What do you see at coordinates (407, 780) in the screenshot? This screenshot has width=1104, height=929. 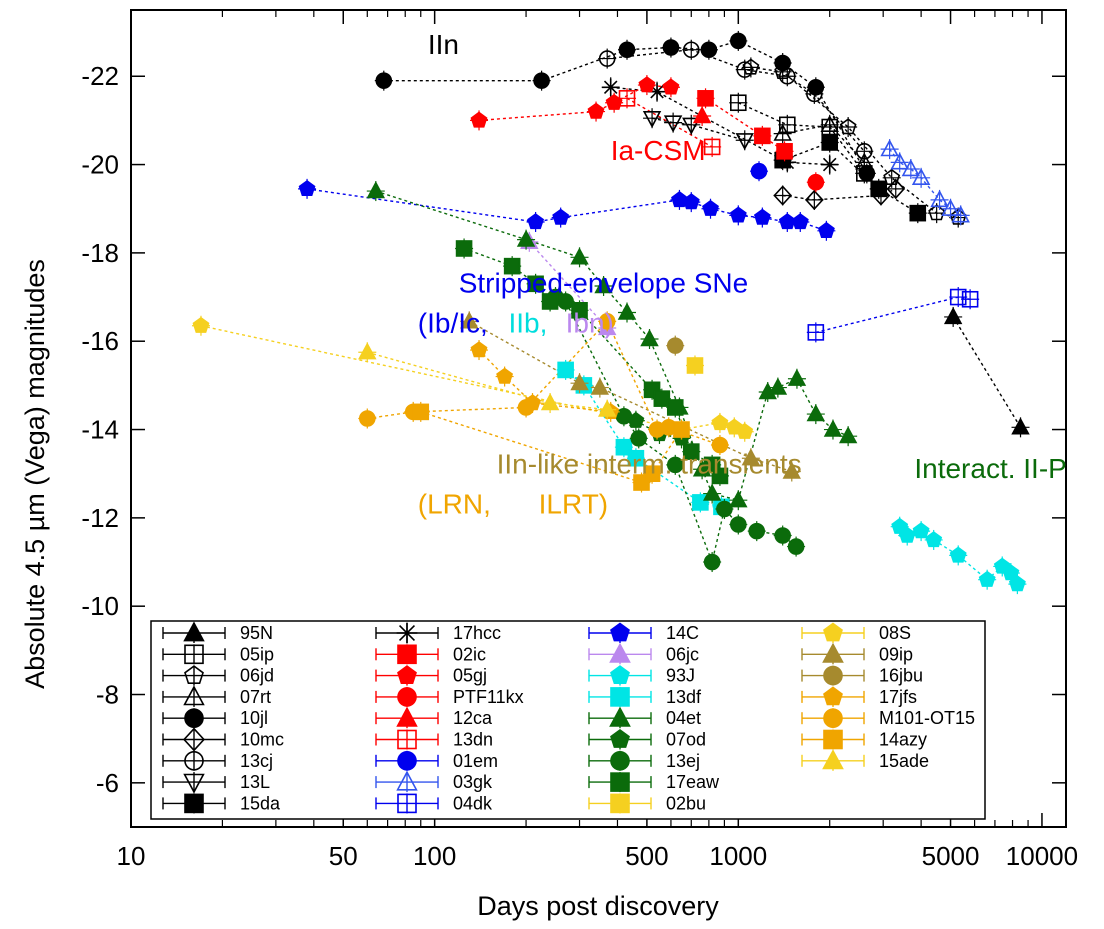 I see `legend-marker-03gk` at bounding box center [407, 780].